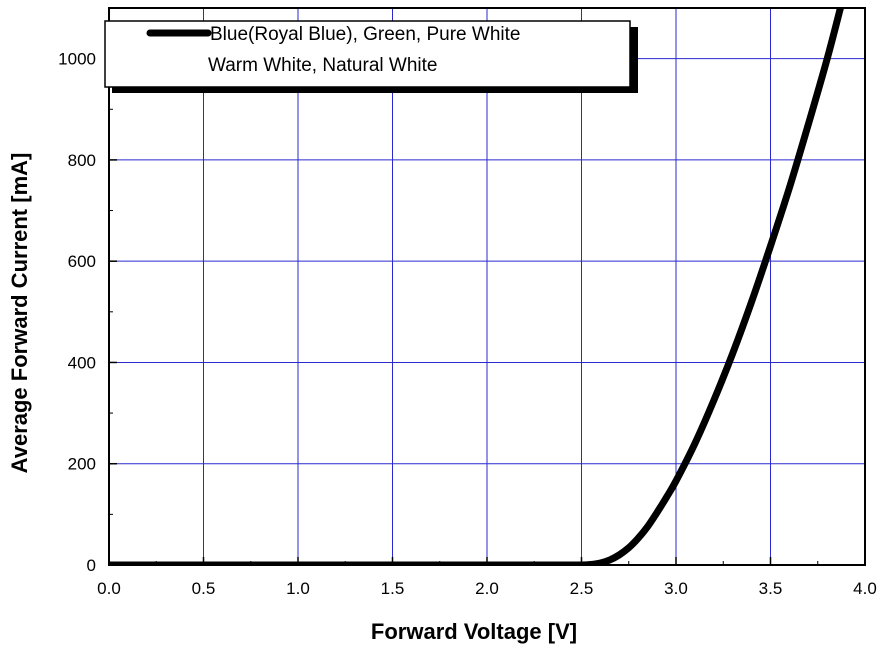 Image resolution: width=885 pixels, height=650 pixels. I want to click on y-tick-label: 1000, so click(77, 59).